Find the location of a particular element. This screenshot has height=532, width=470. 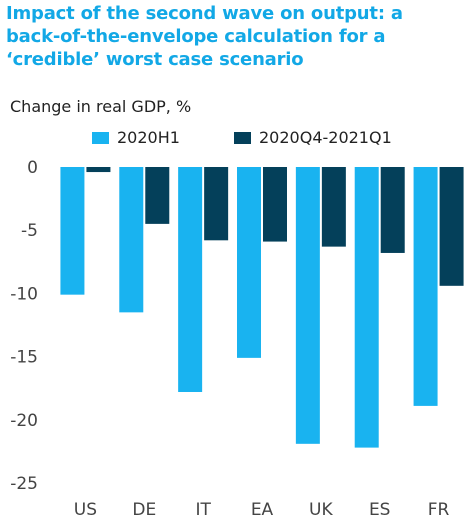

bar-2020h1-fr is located at coordinates (425, 286).